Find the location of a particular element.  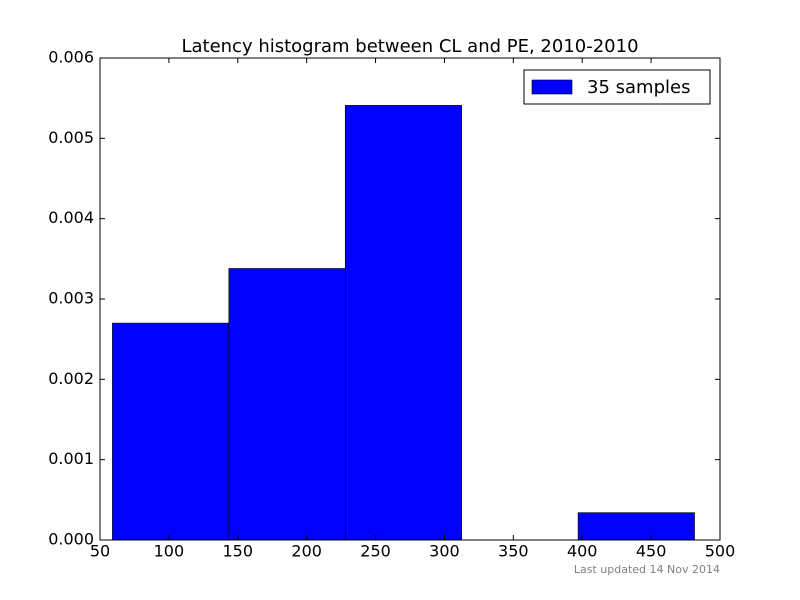

legend-swatch is located at coordinates (552, 87).